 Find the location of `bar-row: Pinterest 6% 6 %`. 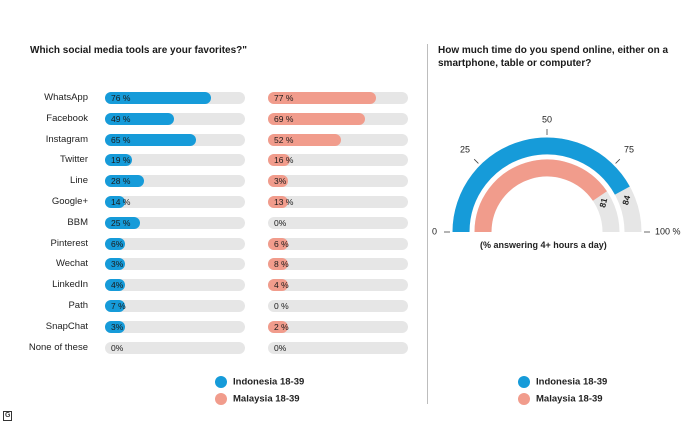

bar-row: Pinterest 6% 6 % is located at coordinates (210, 244).